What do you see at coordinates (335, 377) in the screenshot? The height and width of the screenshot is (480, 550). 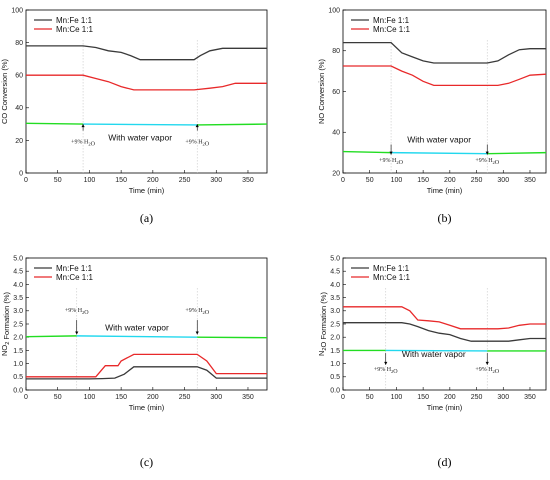 I see `y-tick-label: 0.5` at bounding box center [335, 377].